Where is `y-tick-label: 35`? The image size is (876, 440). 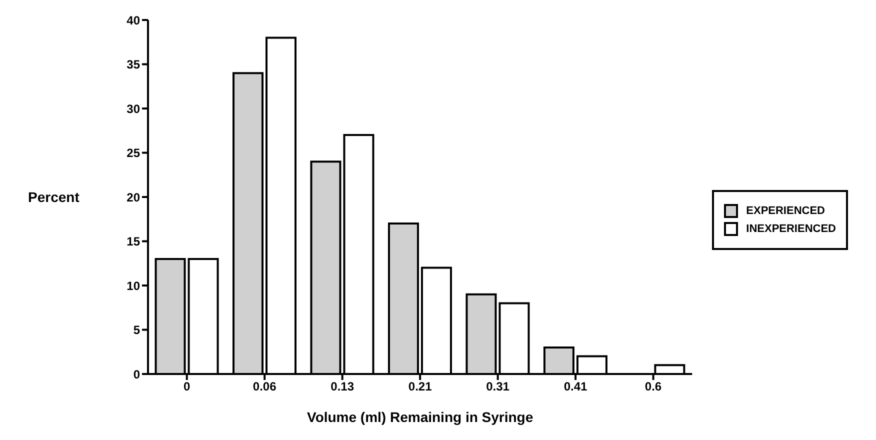
y-tick-label: 35 is located at coordinates (133, 65).